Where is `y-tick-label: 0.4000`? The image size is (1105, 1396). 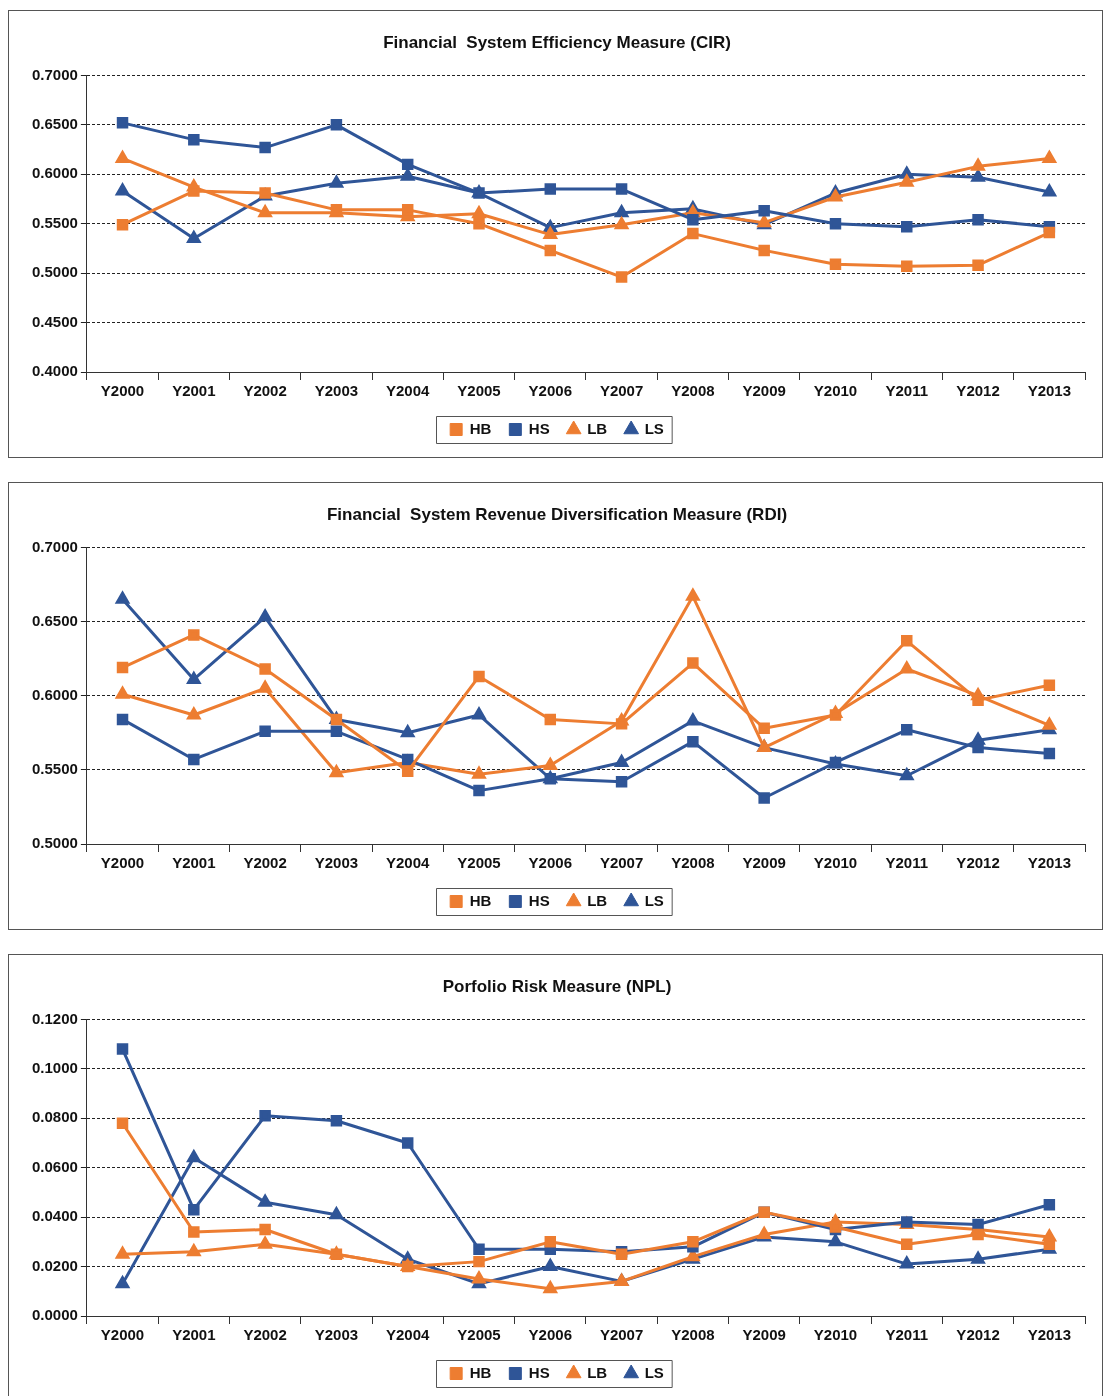 y-tick-label: 0.4000 is located at coordinates (54, 371).